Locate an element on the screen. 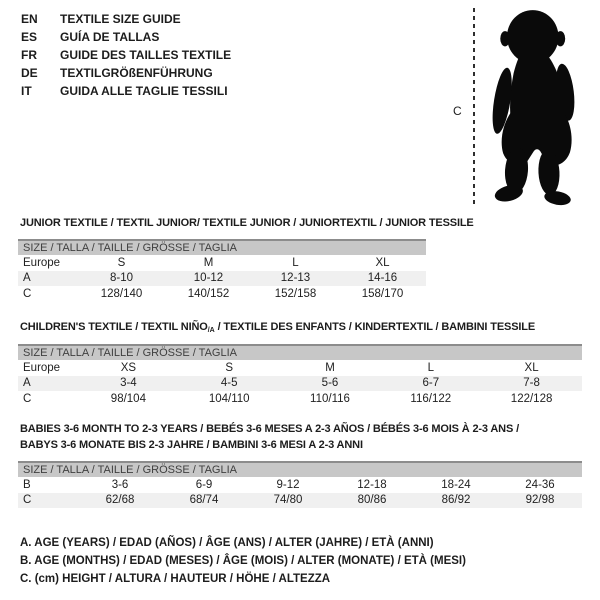 This screenshot has height=600, width=600. size-cell: 24-36 is located at coordinates (540, 484).